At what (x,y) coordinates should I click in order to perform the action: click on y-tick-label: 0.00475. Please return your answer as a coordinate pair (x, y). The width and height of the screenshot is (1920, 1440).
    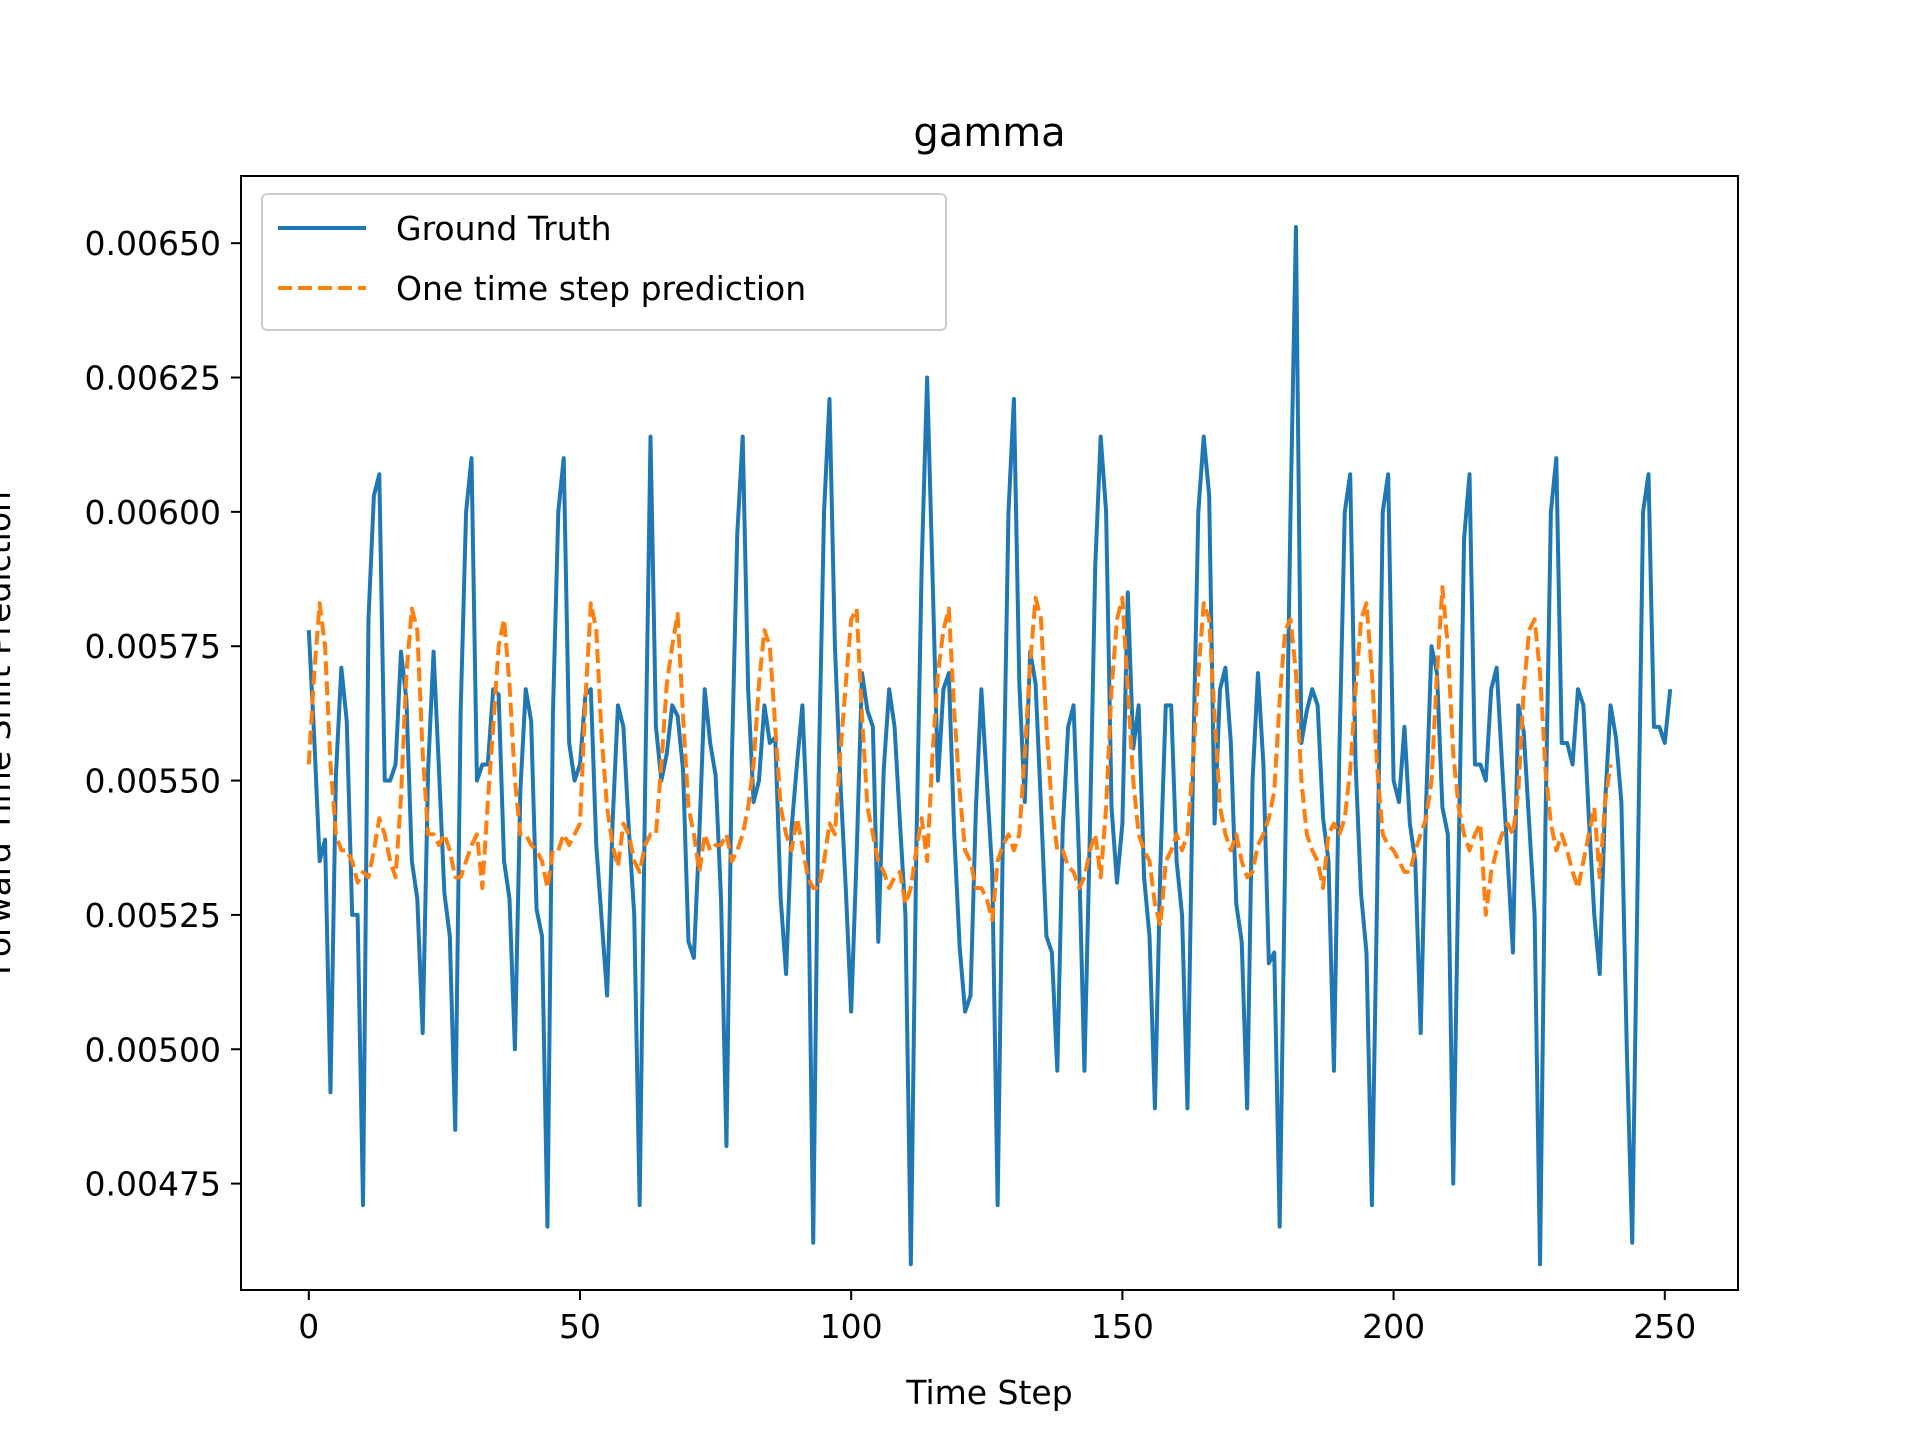
    Looking at the image, I should click on (153, 1184).